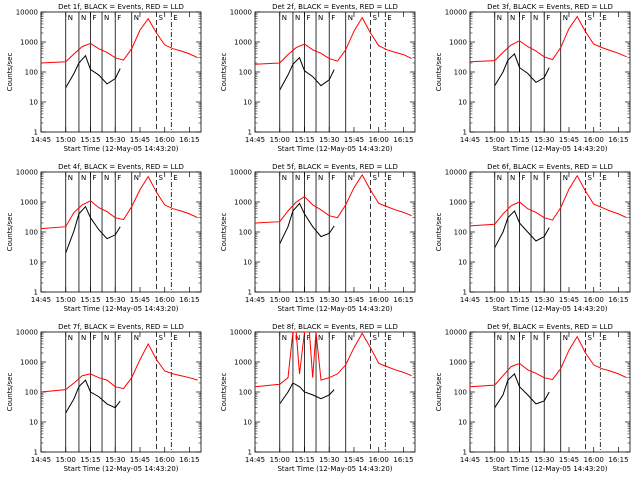 The image size is (640, 480). Describe the element at coordinates (121, 327) in the screenshot. I see `plot-title: Det 7f, BLACK = Events, RED = LLD` at that location.